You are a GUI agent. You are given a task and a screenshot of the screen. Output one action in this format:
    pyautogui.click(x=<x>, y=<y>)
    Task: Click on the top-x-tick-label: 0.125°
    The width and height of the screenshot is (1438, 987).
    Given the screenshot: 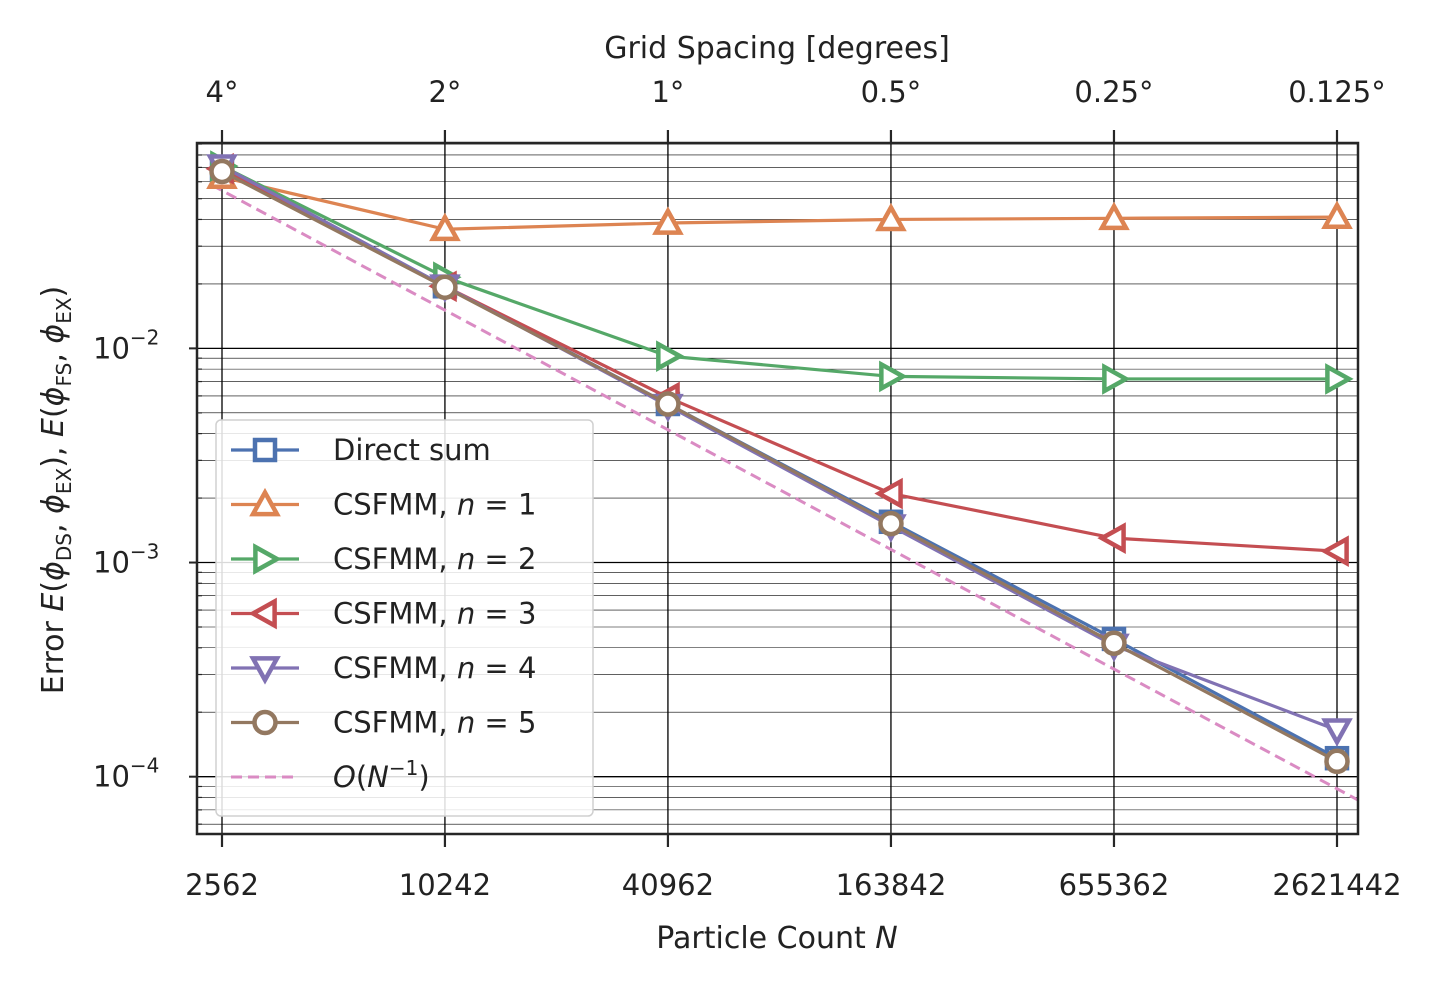 What is the action you would take?
    pyautogui.click(x=1337, y=92)
    